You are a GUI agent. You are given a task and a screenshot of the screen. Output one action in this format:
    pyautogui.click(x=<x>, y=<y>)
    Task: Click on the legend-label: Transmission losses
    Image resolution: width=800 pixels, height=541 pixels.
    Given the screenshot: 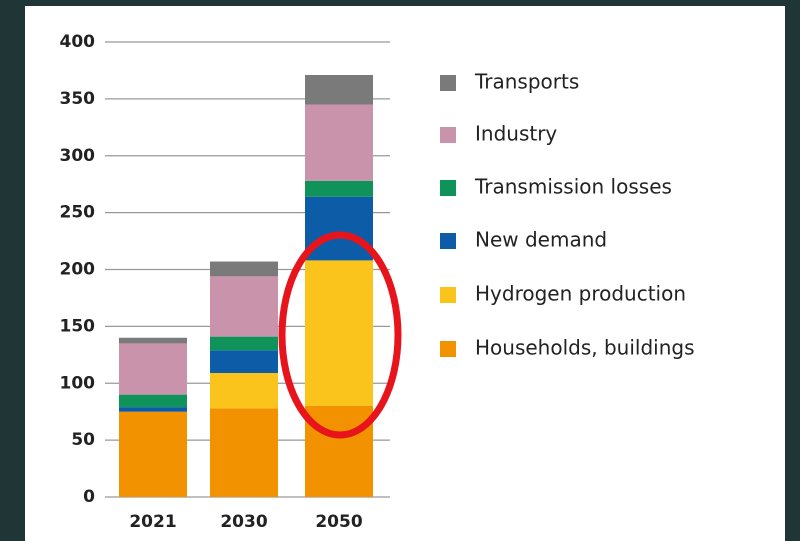 What is the action you would take?
    pyautogui.click(x=573, y=187)
    